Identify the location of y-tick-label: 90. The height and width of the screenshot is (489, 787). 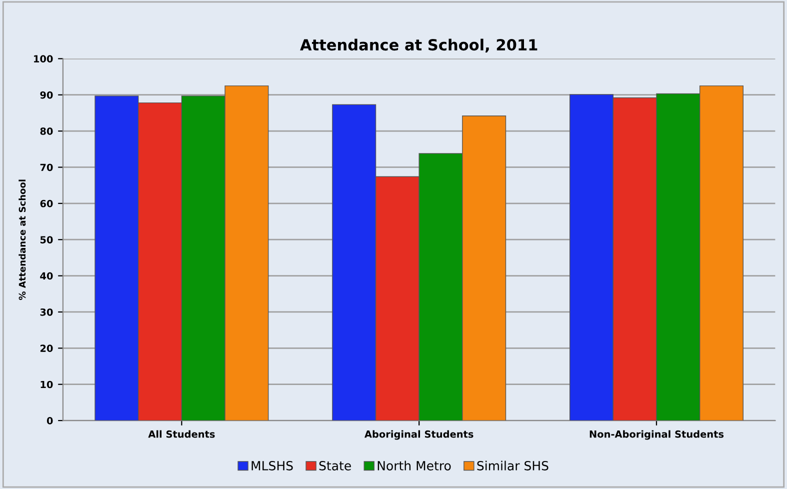
(46, 95).